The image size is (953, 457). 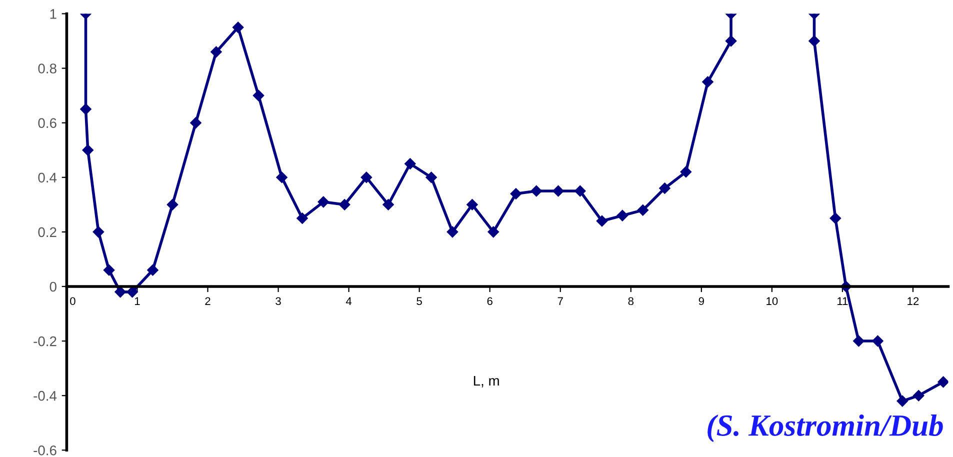 I want to click on y-tick-label: 0.2, so click(x=47, y=232).